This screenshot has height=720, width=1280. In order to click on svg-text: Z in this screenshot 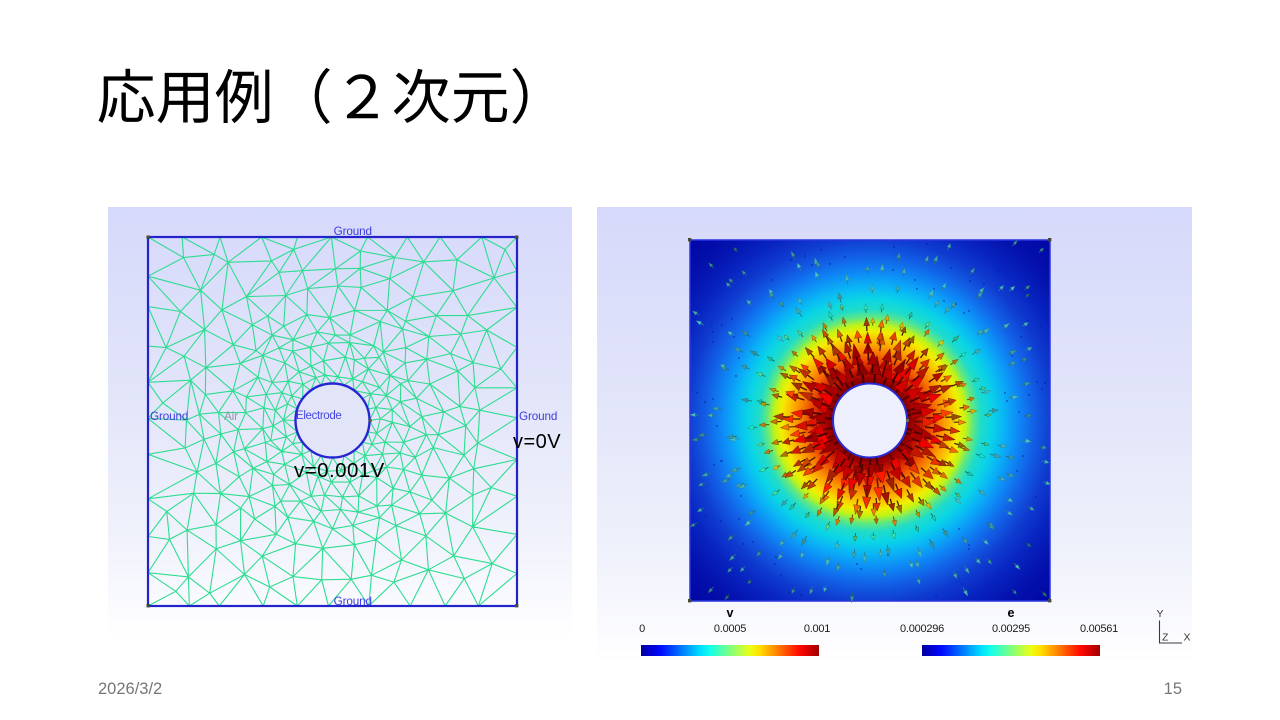, I will do `click(1165, 638)`.